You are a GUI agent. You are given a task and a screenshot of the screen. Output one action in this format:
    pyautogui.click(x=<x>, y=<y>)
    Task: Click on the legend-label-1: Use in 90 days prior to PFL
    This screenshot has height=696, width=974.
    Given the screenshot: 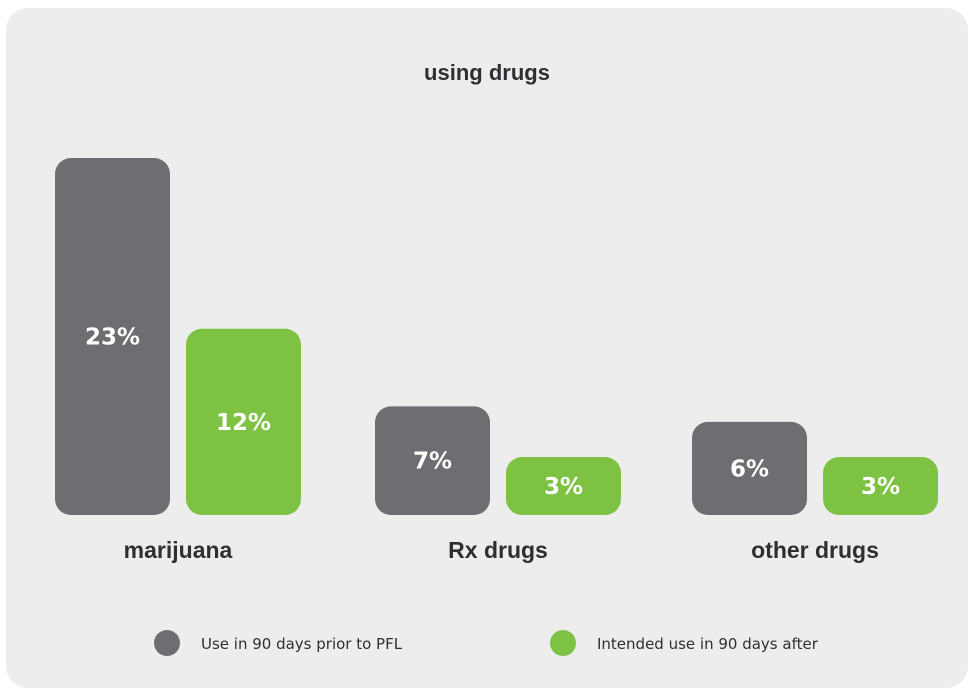 What is the action you would take?
    pyautogui.click(x=302, y=644)
    